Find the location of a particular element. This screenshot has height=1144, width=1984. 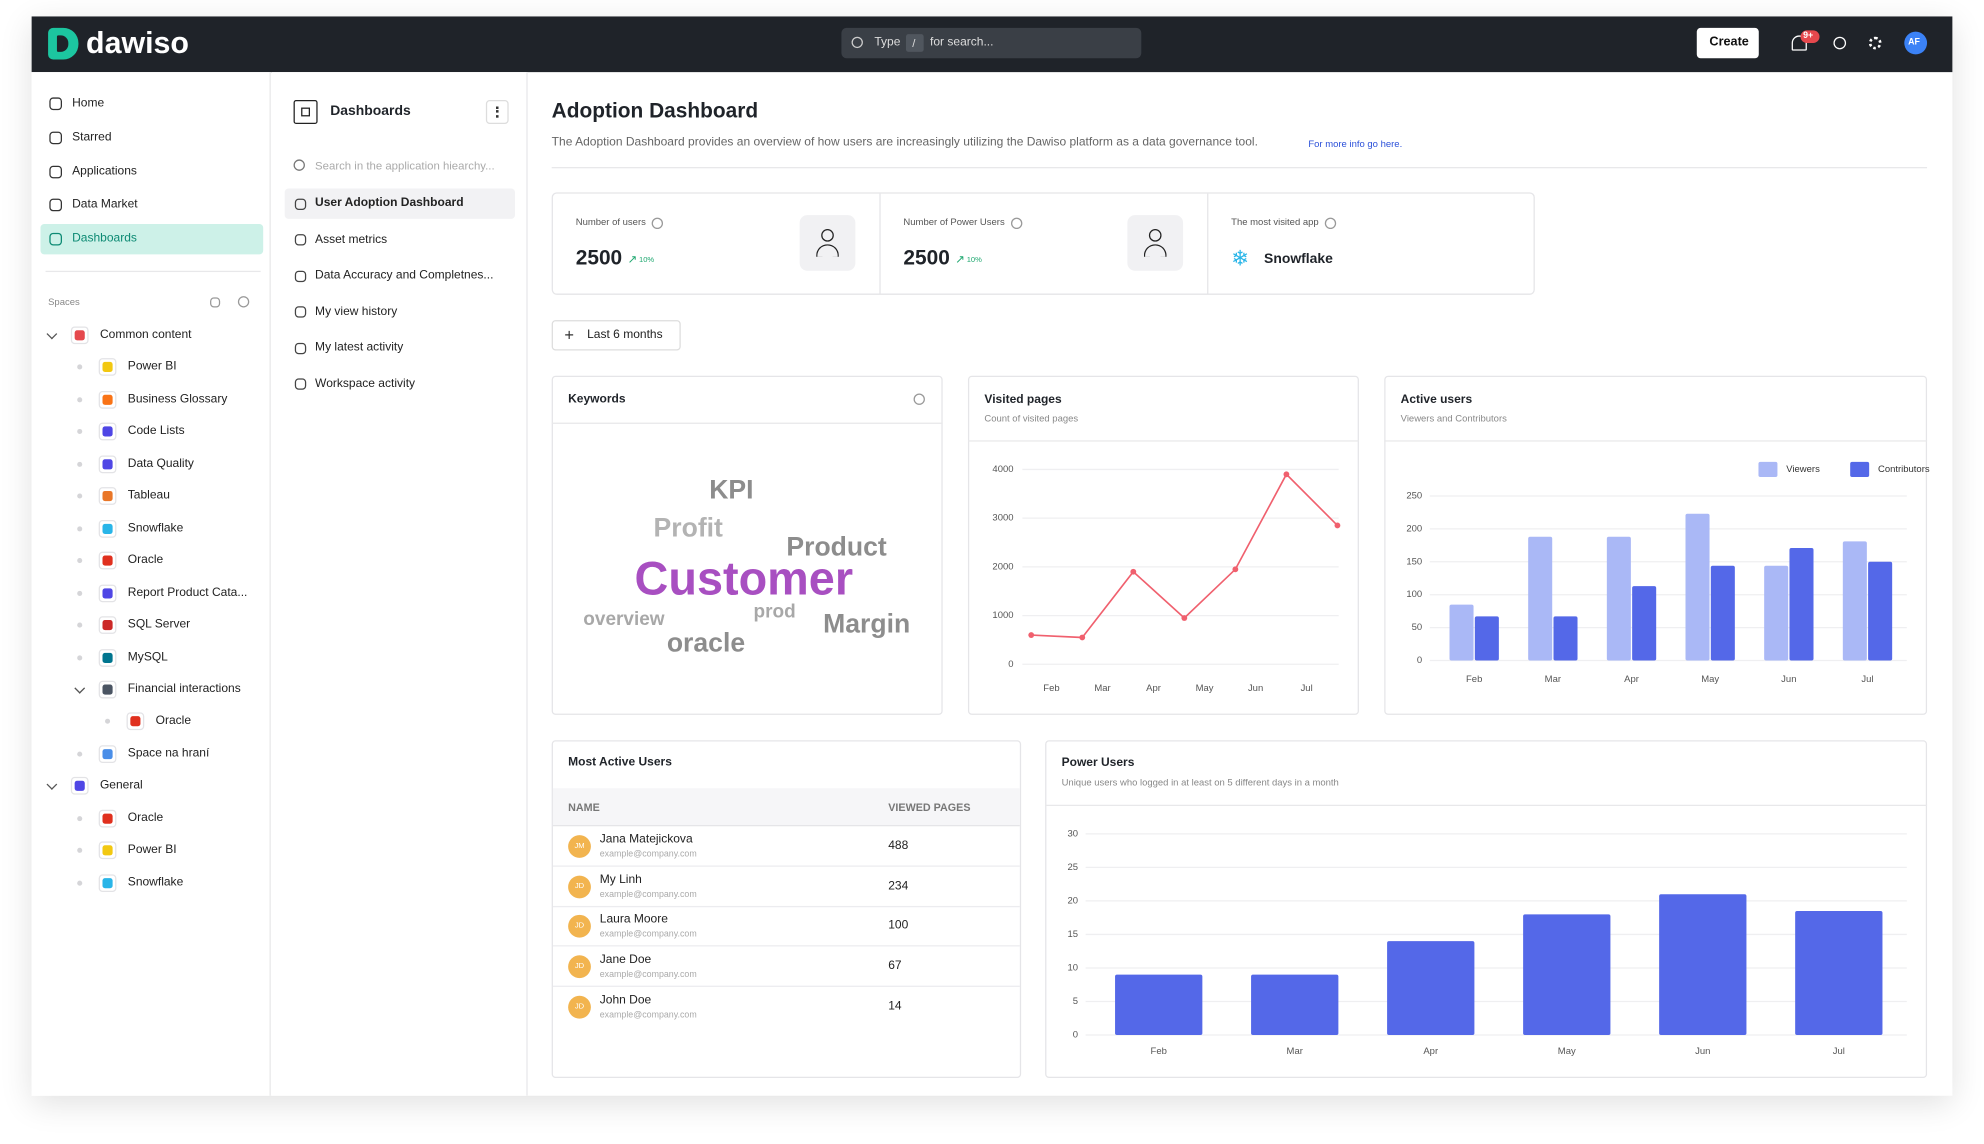

keyword: Margin is located at coordinates (867, 624).